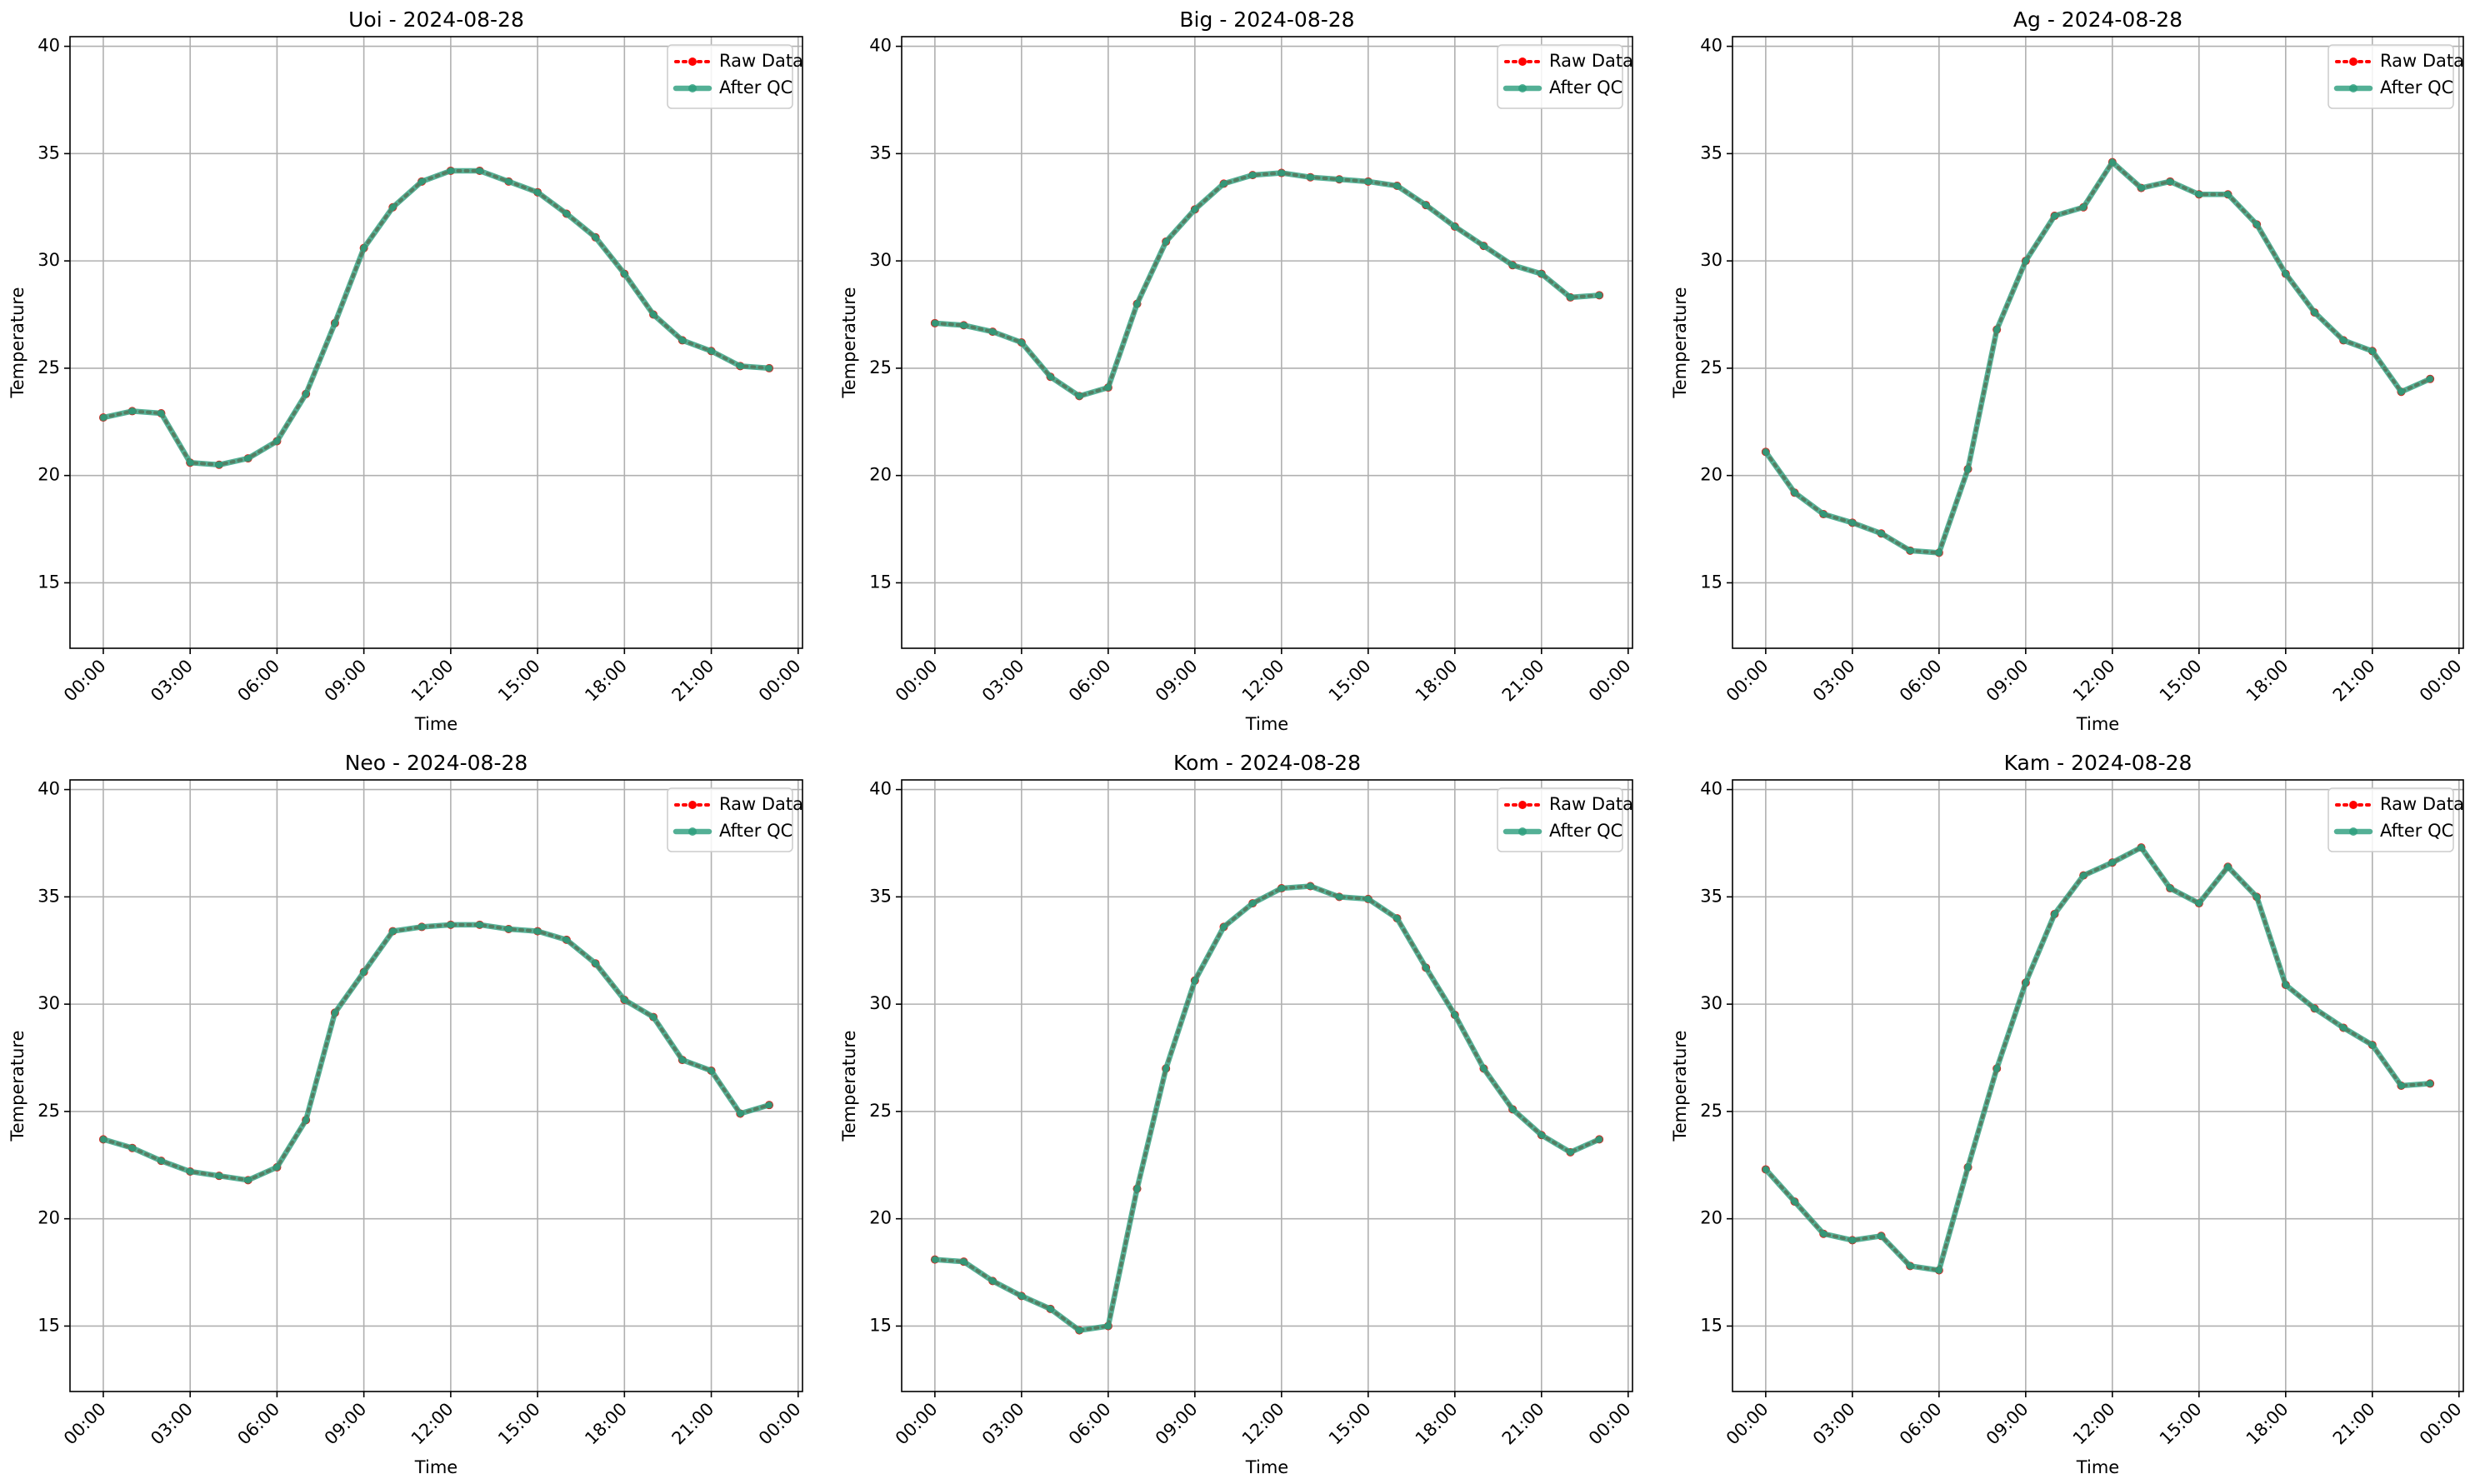  Describe the element at coordinates (2422, 61) in the screenshot. I see `legend-label: Raw Data` at that location.